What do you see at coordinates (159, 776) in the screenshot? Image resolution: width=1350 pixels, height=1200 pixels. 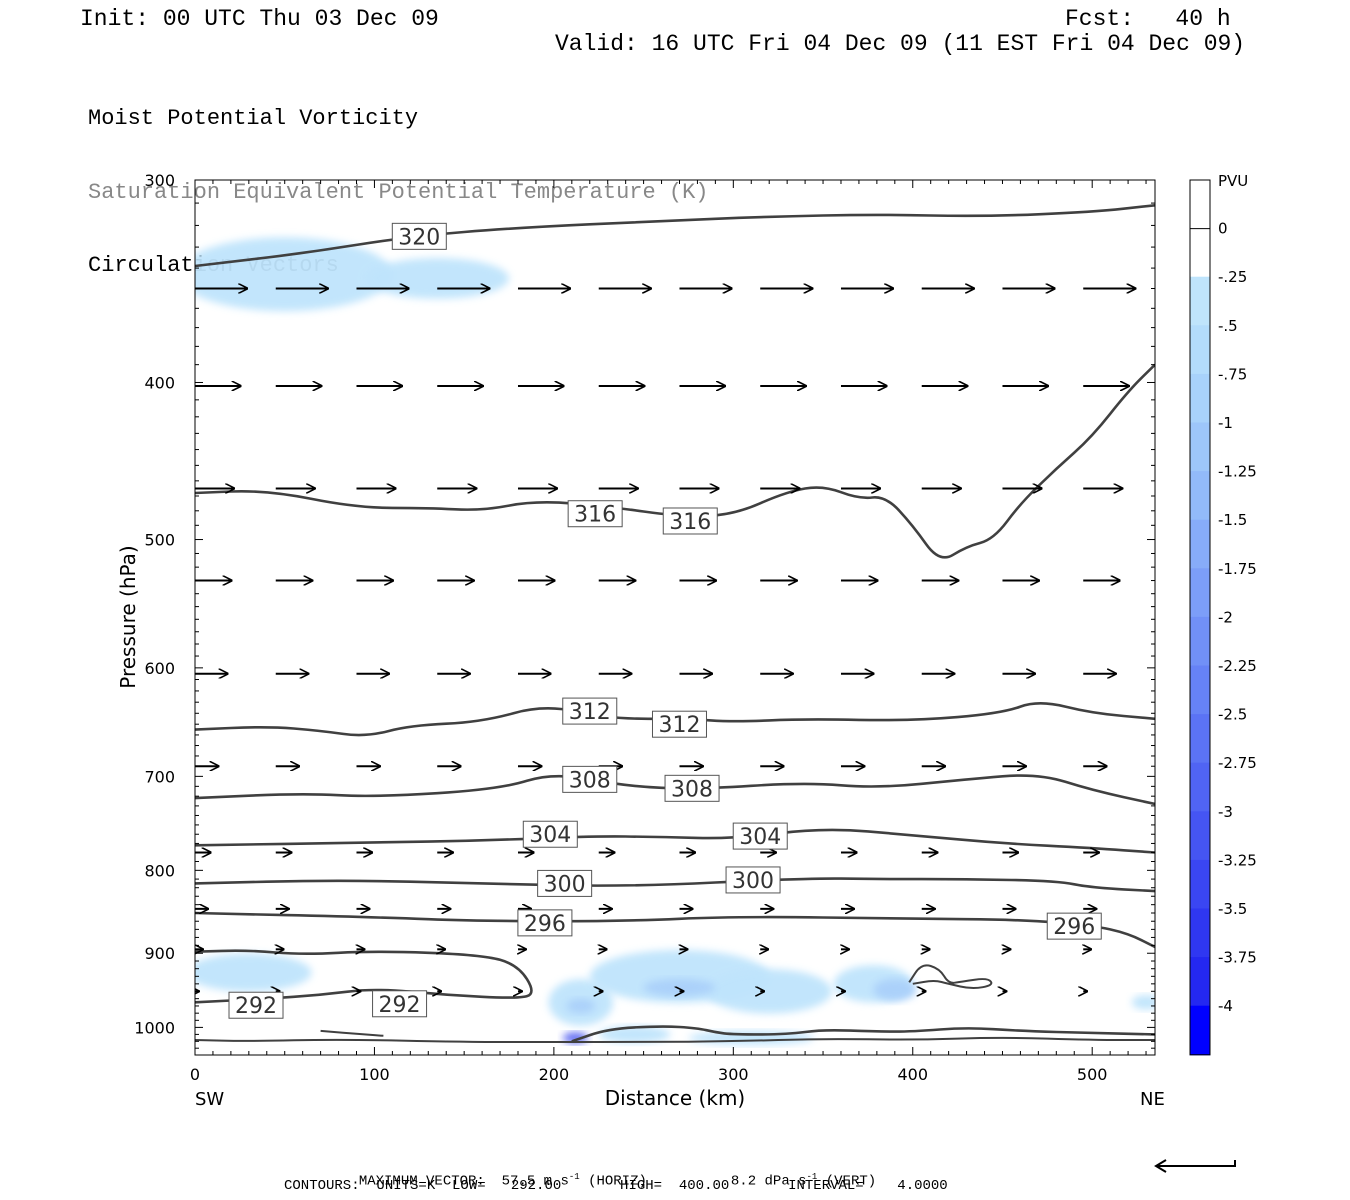 I see `y-tick-label-4: 700` at bounding box center [159, 776].